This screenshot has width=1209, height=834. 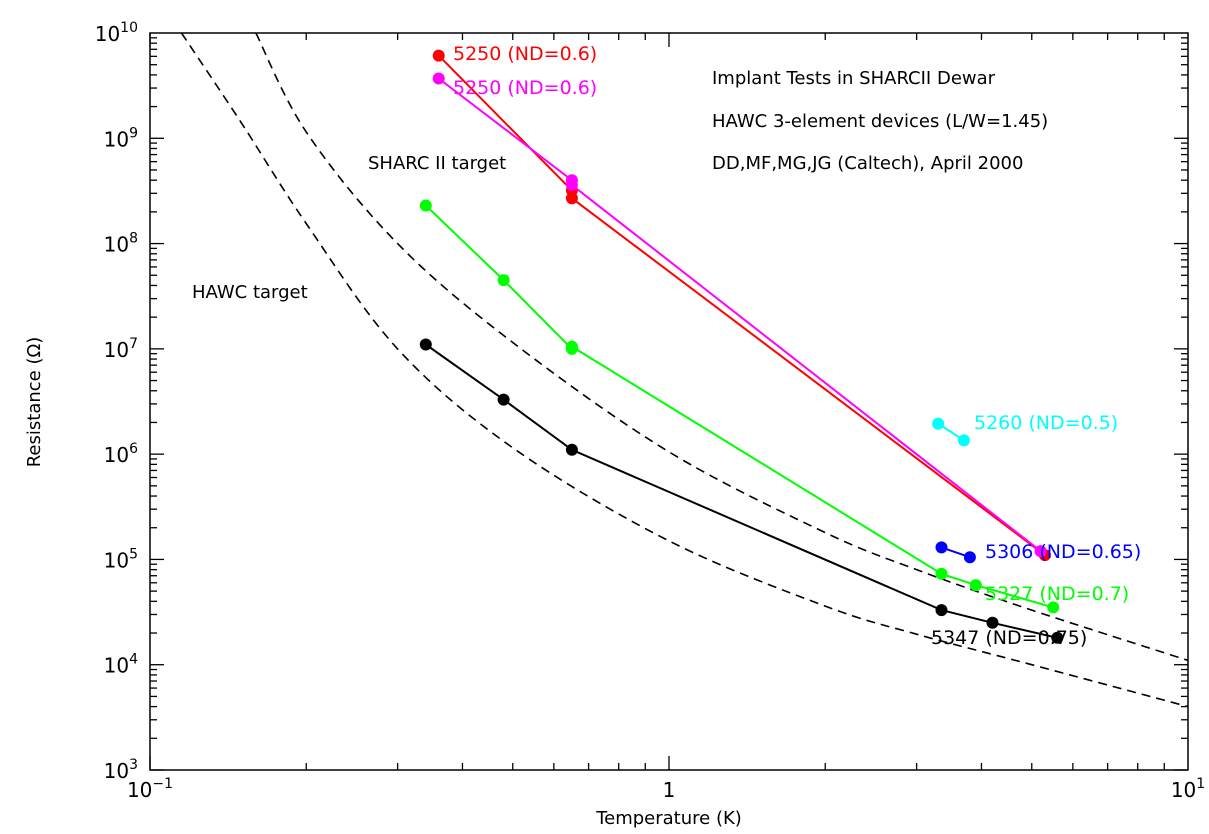 What do you see at coordinates (880, 121) in the screenshot?
I see `annotation-2: HAWC 3-element devices (L/W=1.45)` at bounding box center [880, 121].